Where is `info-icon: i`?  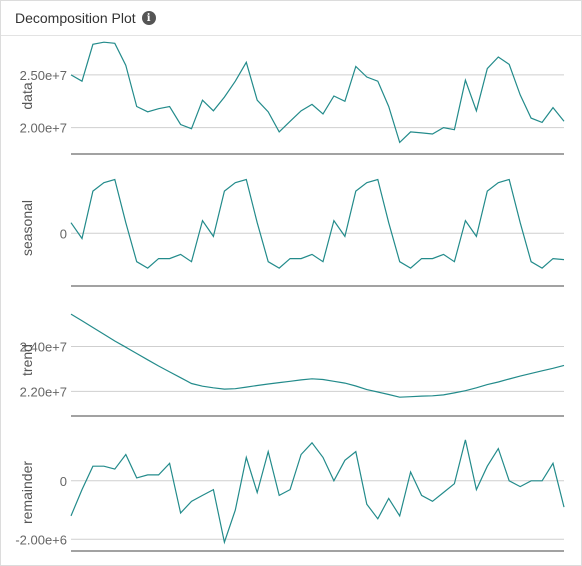
info-icon: i is located at coordinates (149, 18).